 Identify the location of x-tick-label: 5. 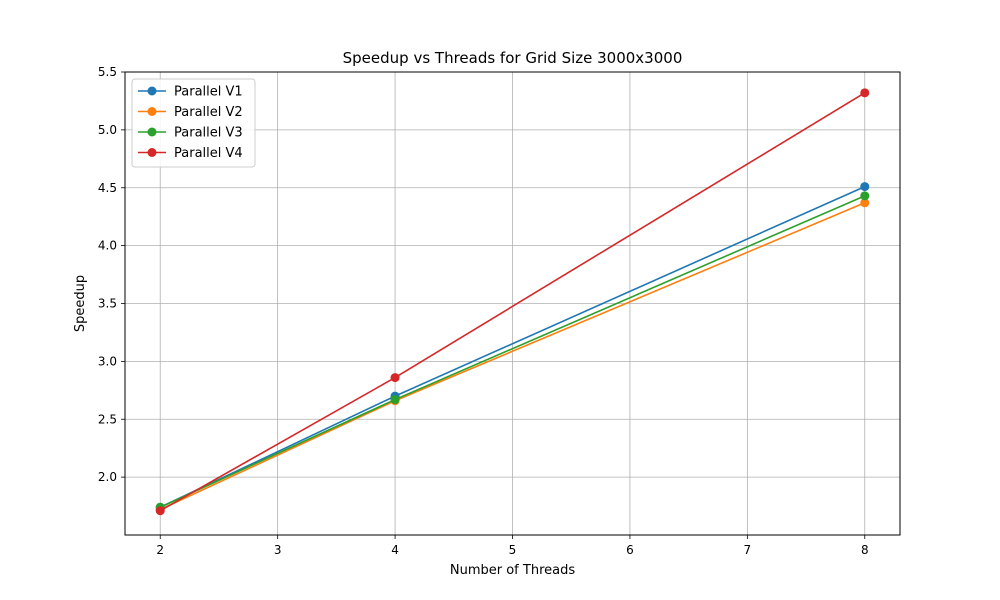
(513, 550).